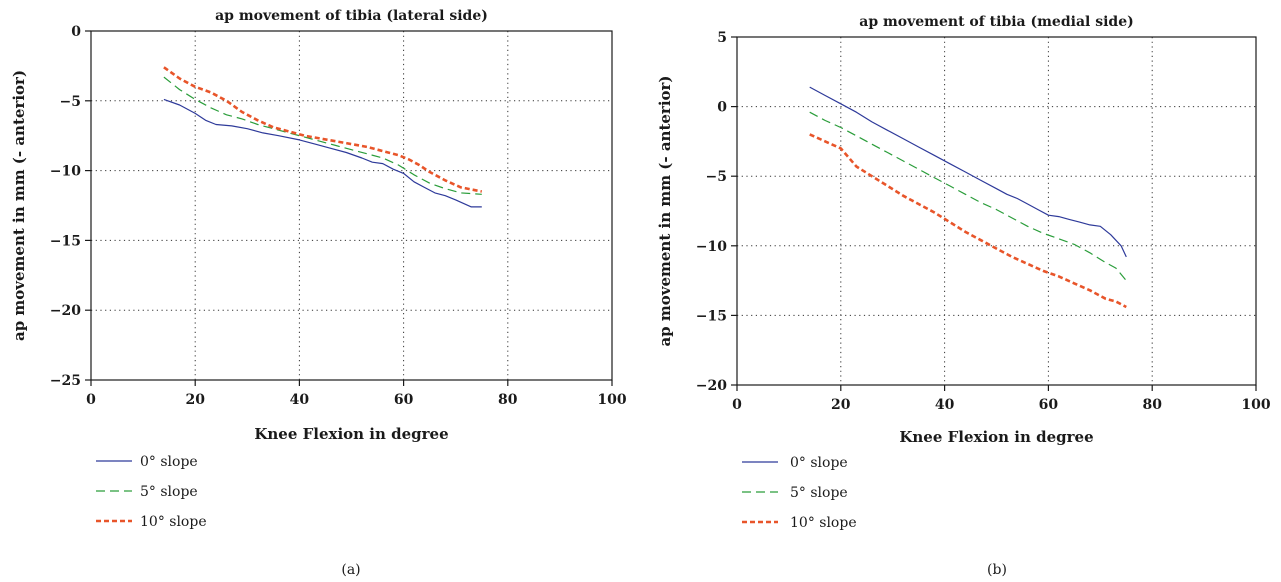  I want to click on chart-title: ap movement of tibia (lateral side), so click(351, 16).